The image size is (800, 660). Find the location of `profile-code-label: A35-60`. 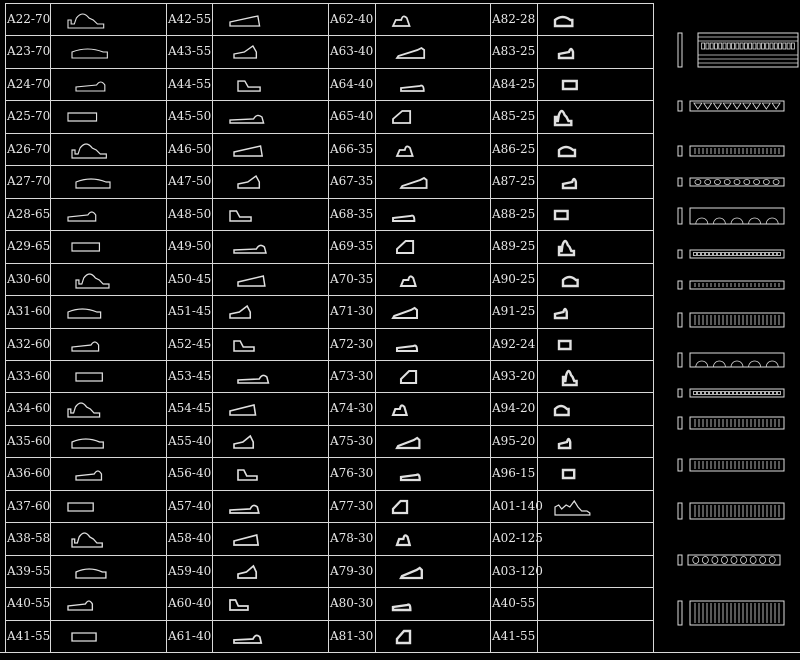

profile-code-label: A35-60 is located at coordinates (29, 441).